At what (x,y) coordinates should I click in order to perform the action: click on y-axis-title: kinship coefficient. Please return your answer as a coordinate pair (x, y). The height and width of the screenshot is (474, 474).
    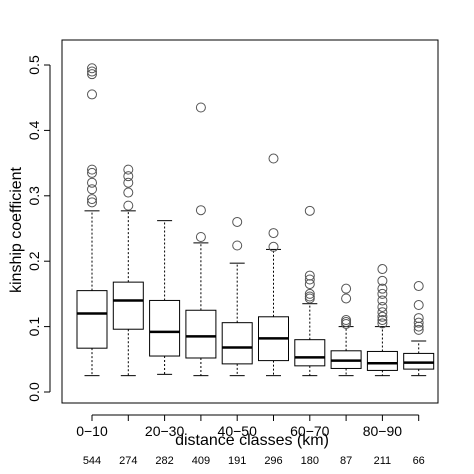
    Looking at the image, I should click on (16, 229).